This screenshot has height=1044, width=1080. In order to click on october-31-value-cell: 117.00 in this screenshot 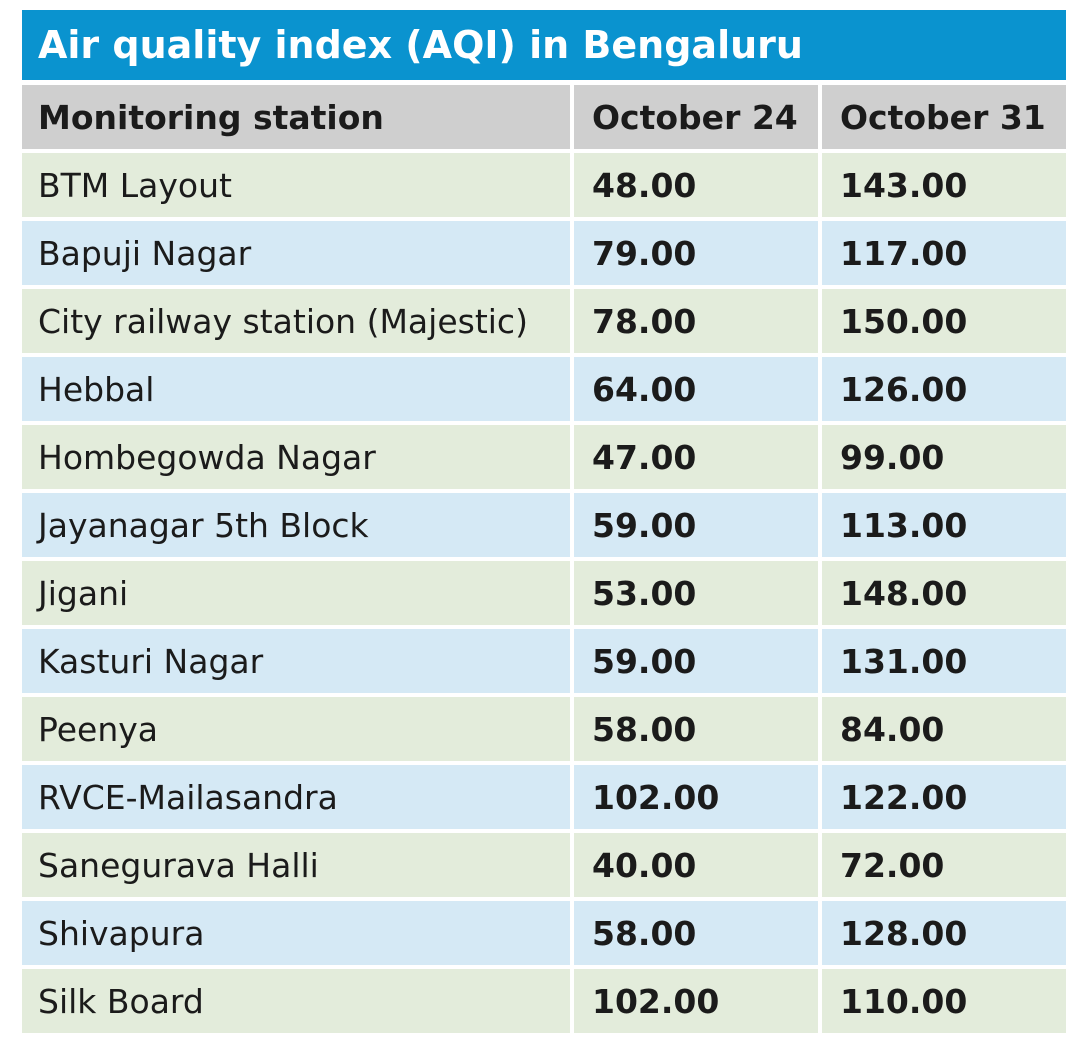, I will do `click(944, 253)`.